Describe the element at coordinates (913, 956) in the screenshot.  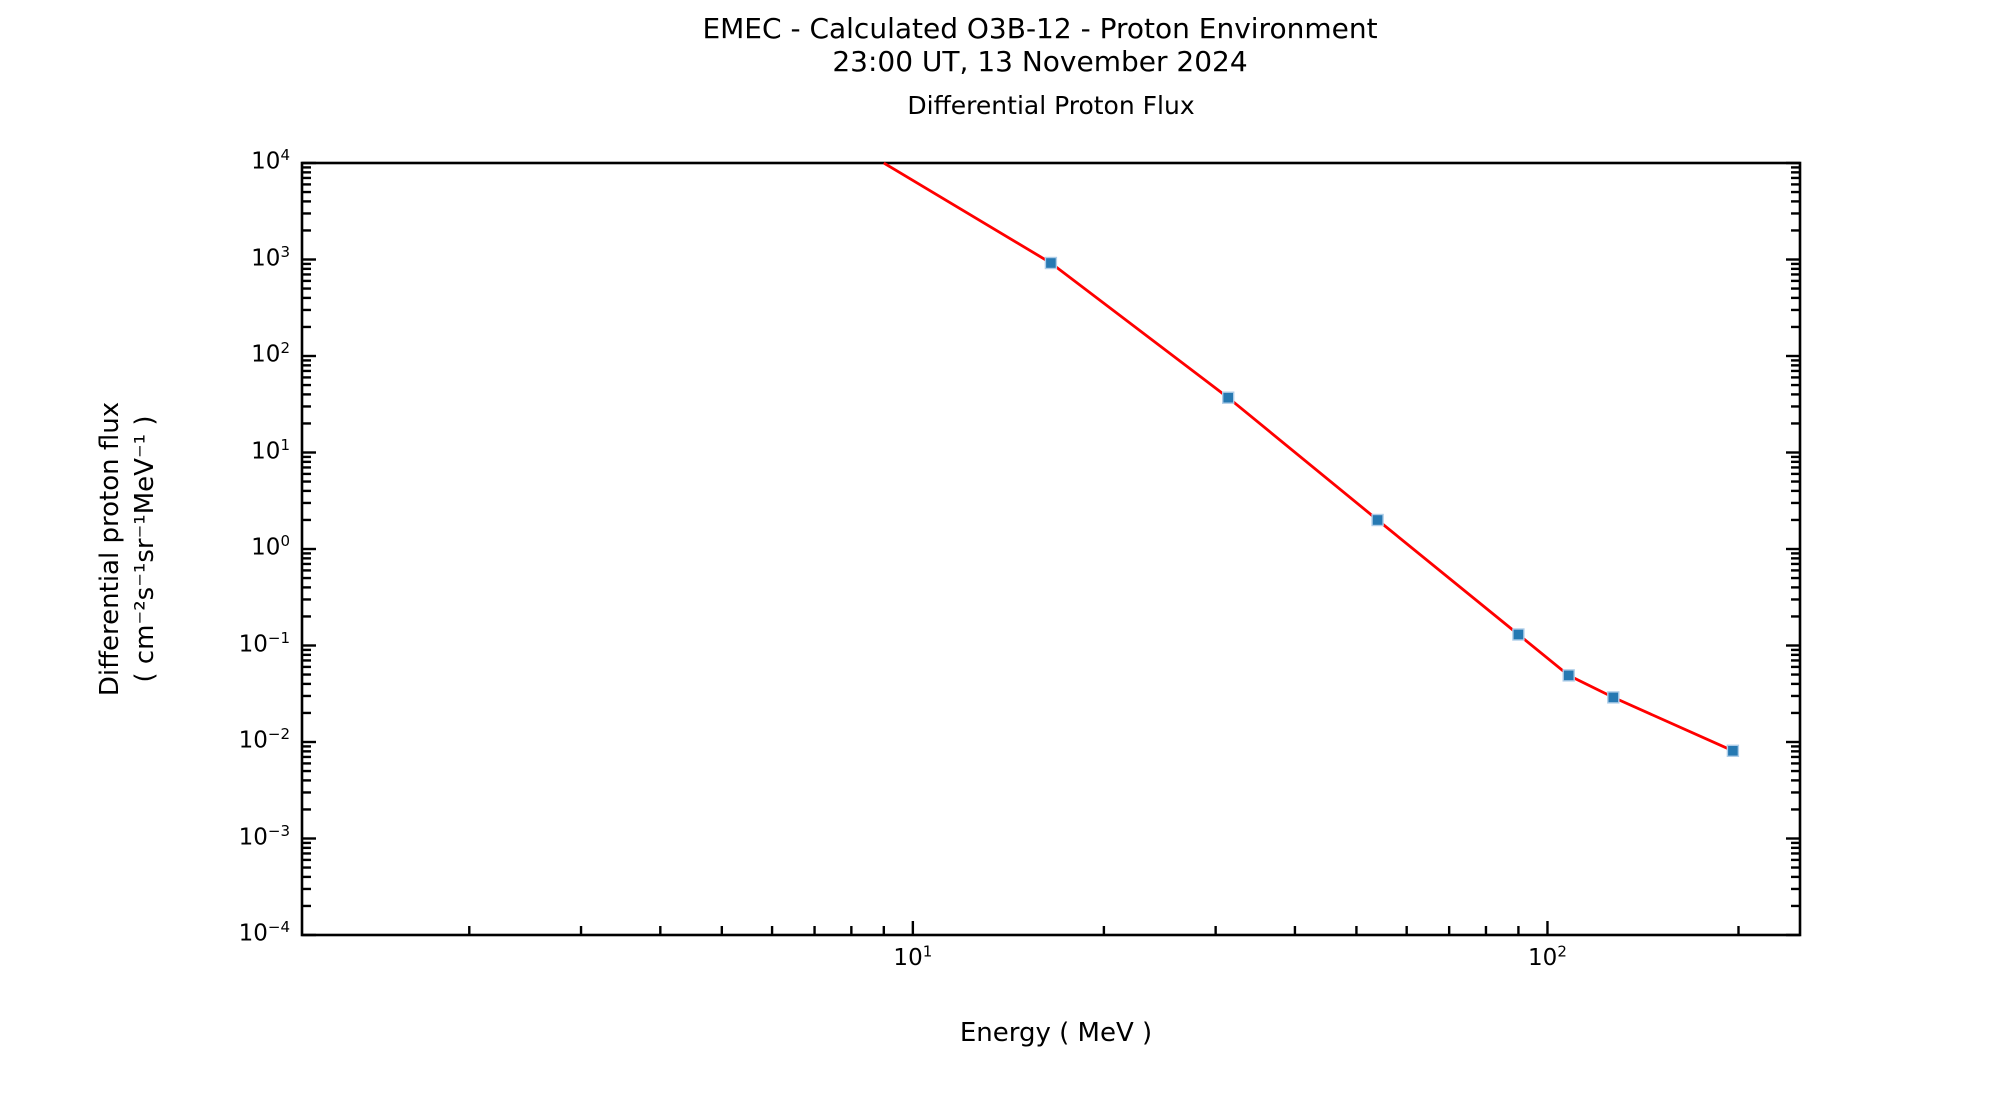
I see `x-tick-label: 101` at that location.